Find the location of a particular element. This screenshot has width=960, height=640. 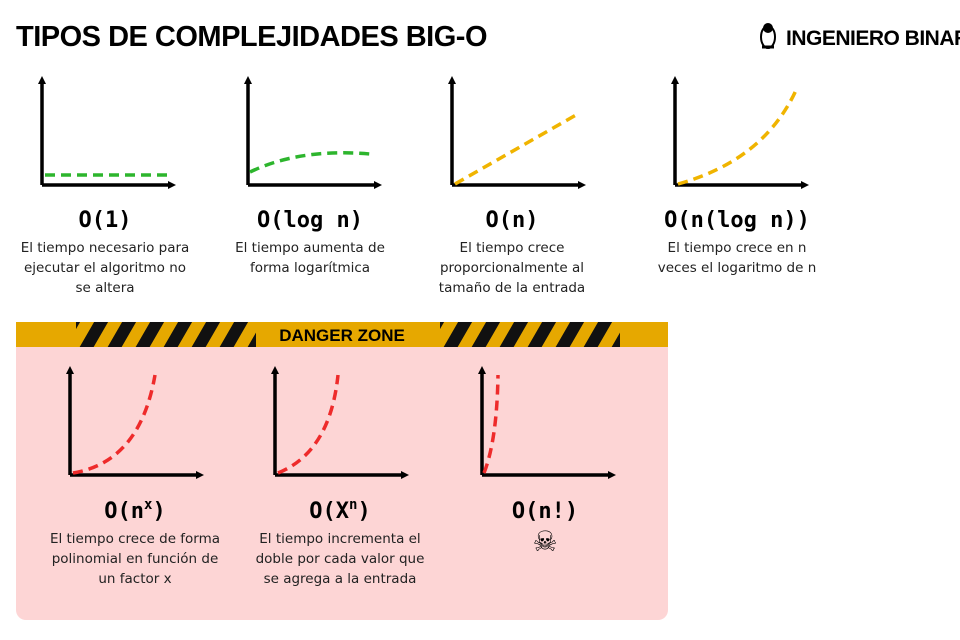

complexity-label: O(1) is located at coordinates (105, 220).